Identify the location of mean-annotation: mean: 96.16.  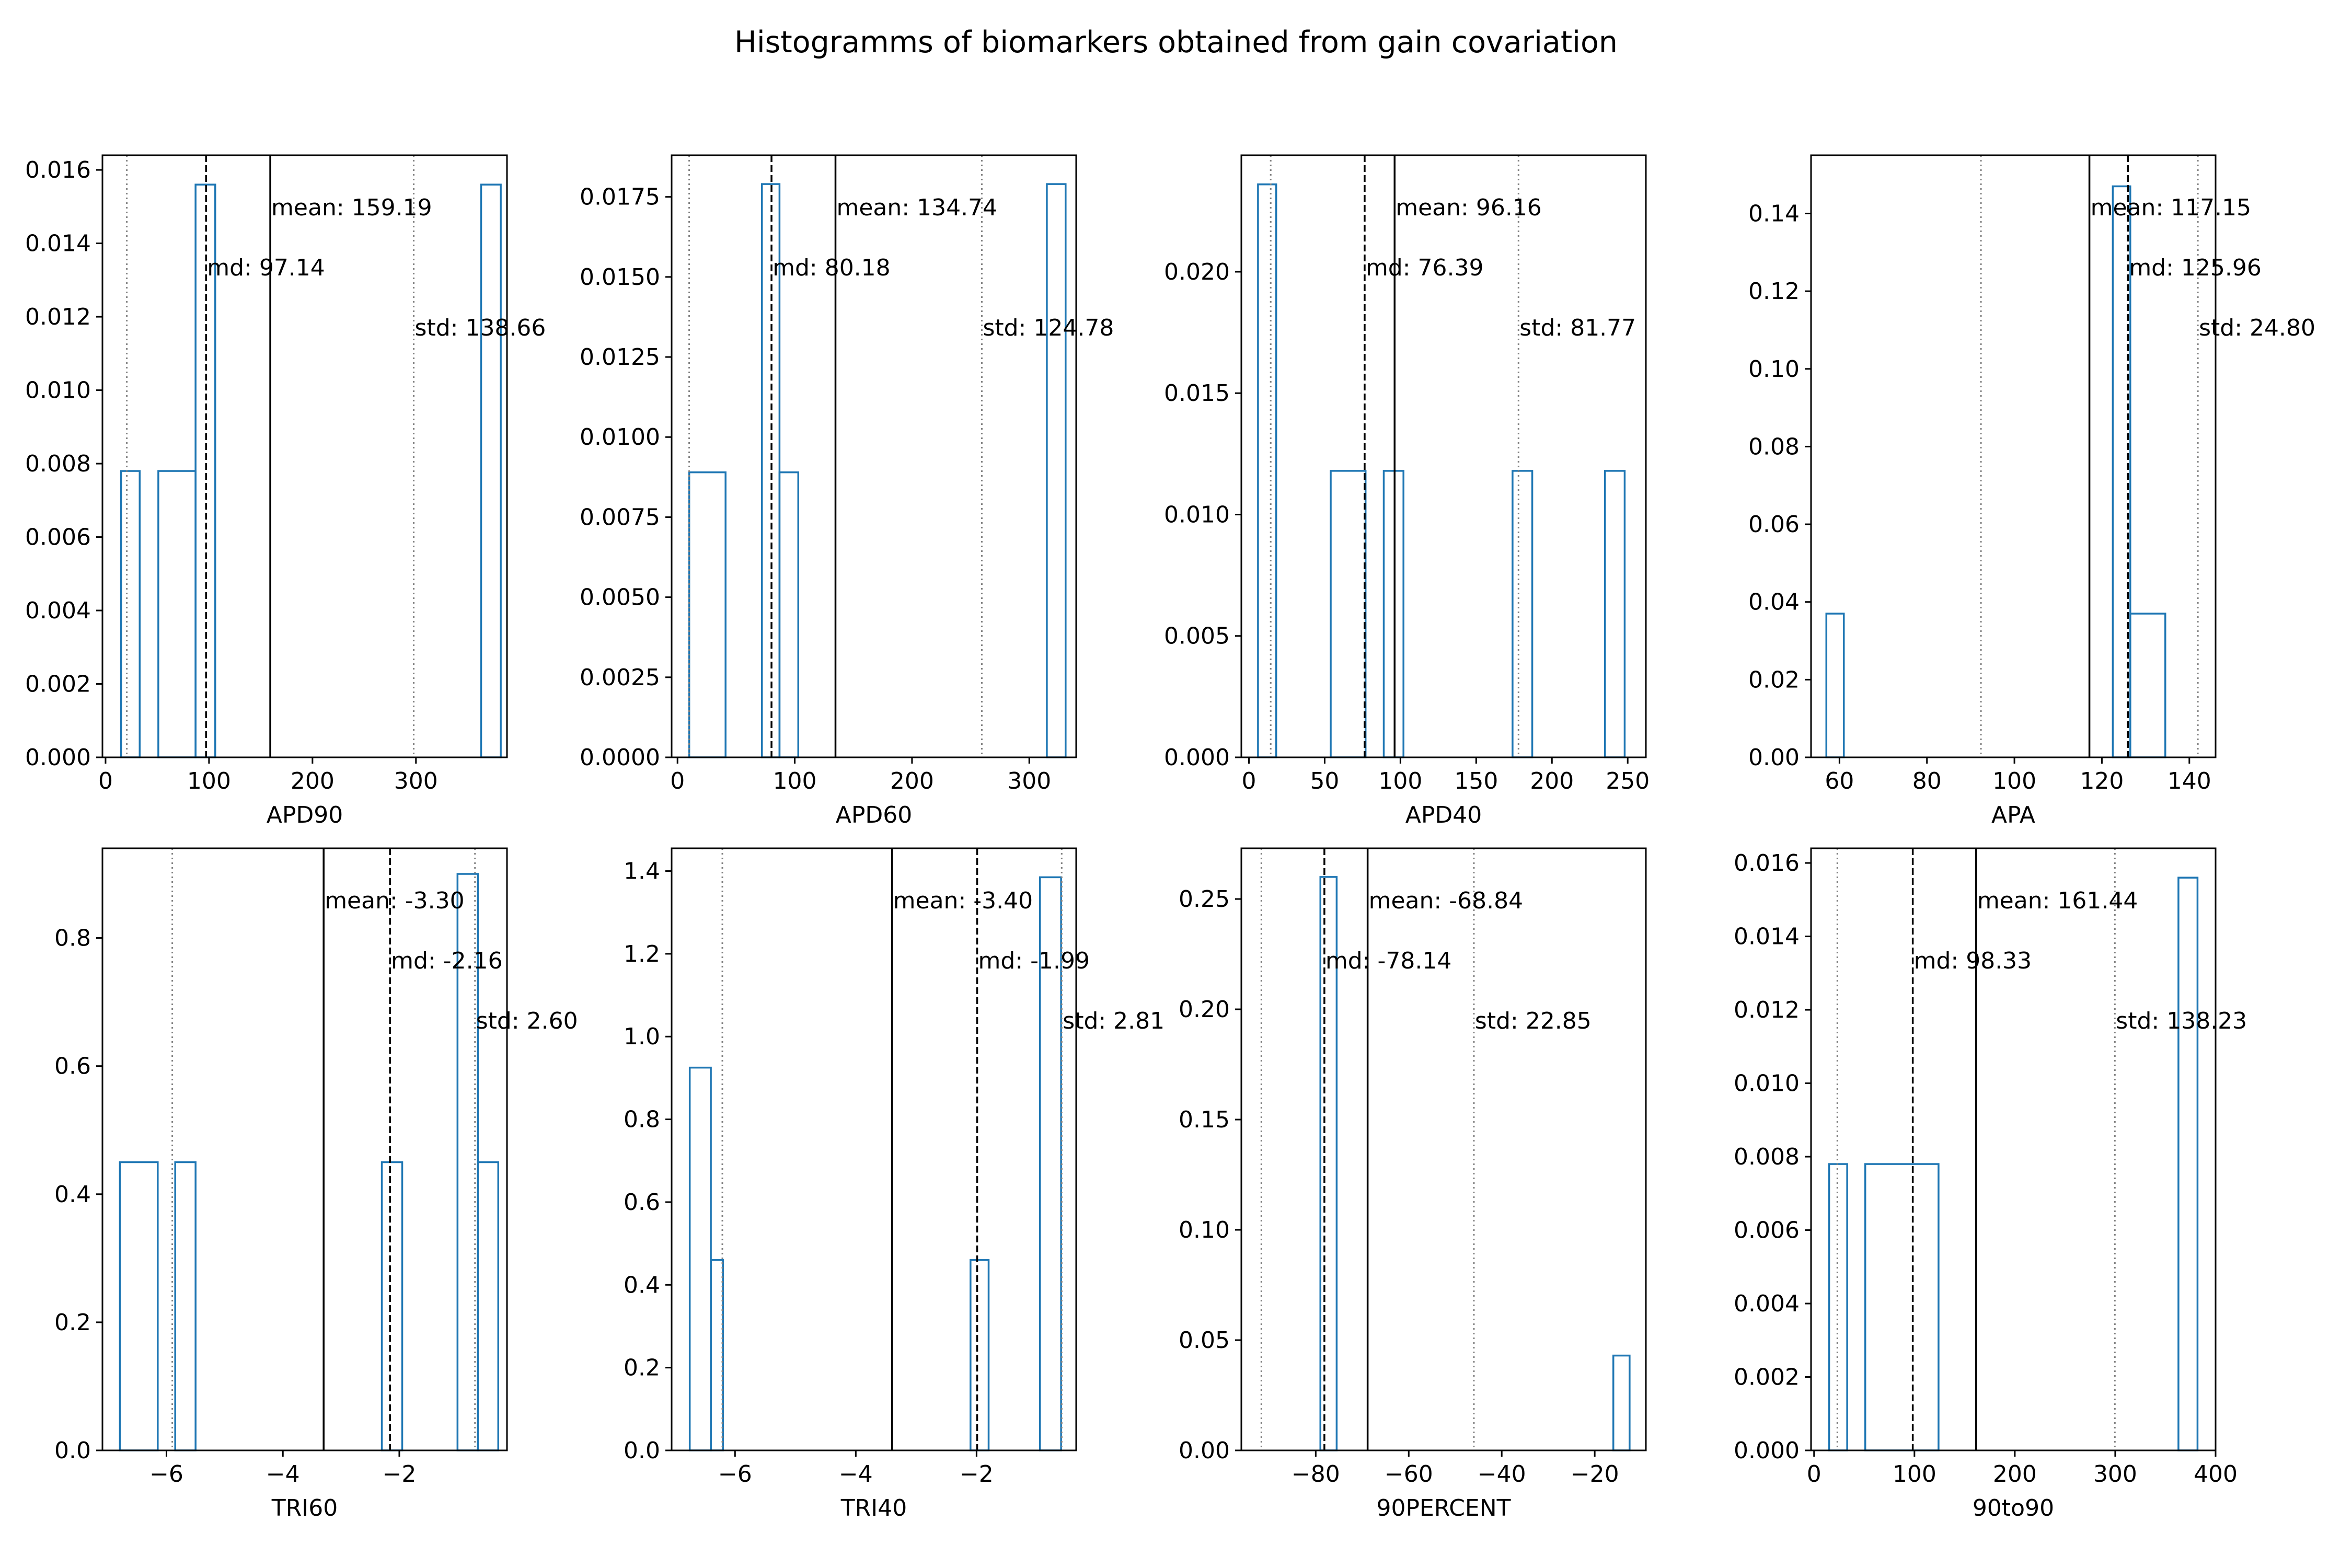
(1469, 207).